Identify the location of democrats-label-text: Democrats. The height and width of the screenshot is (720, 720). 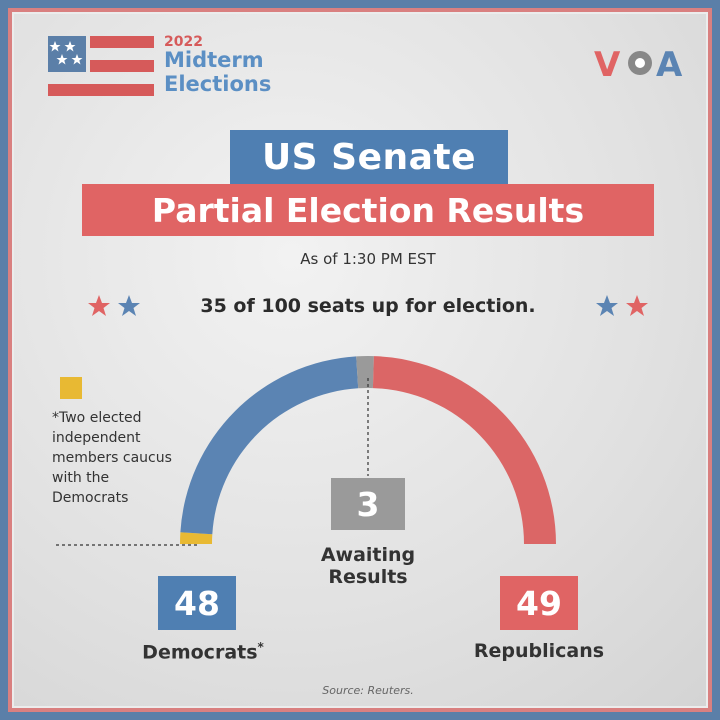
(200, 652).